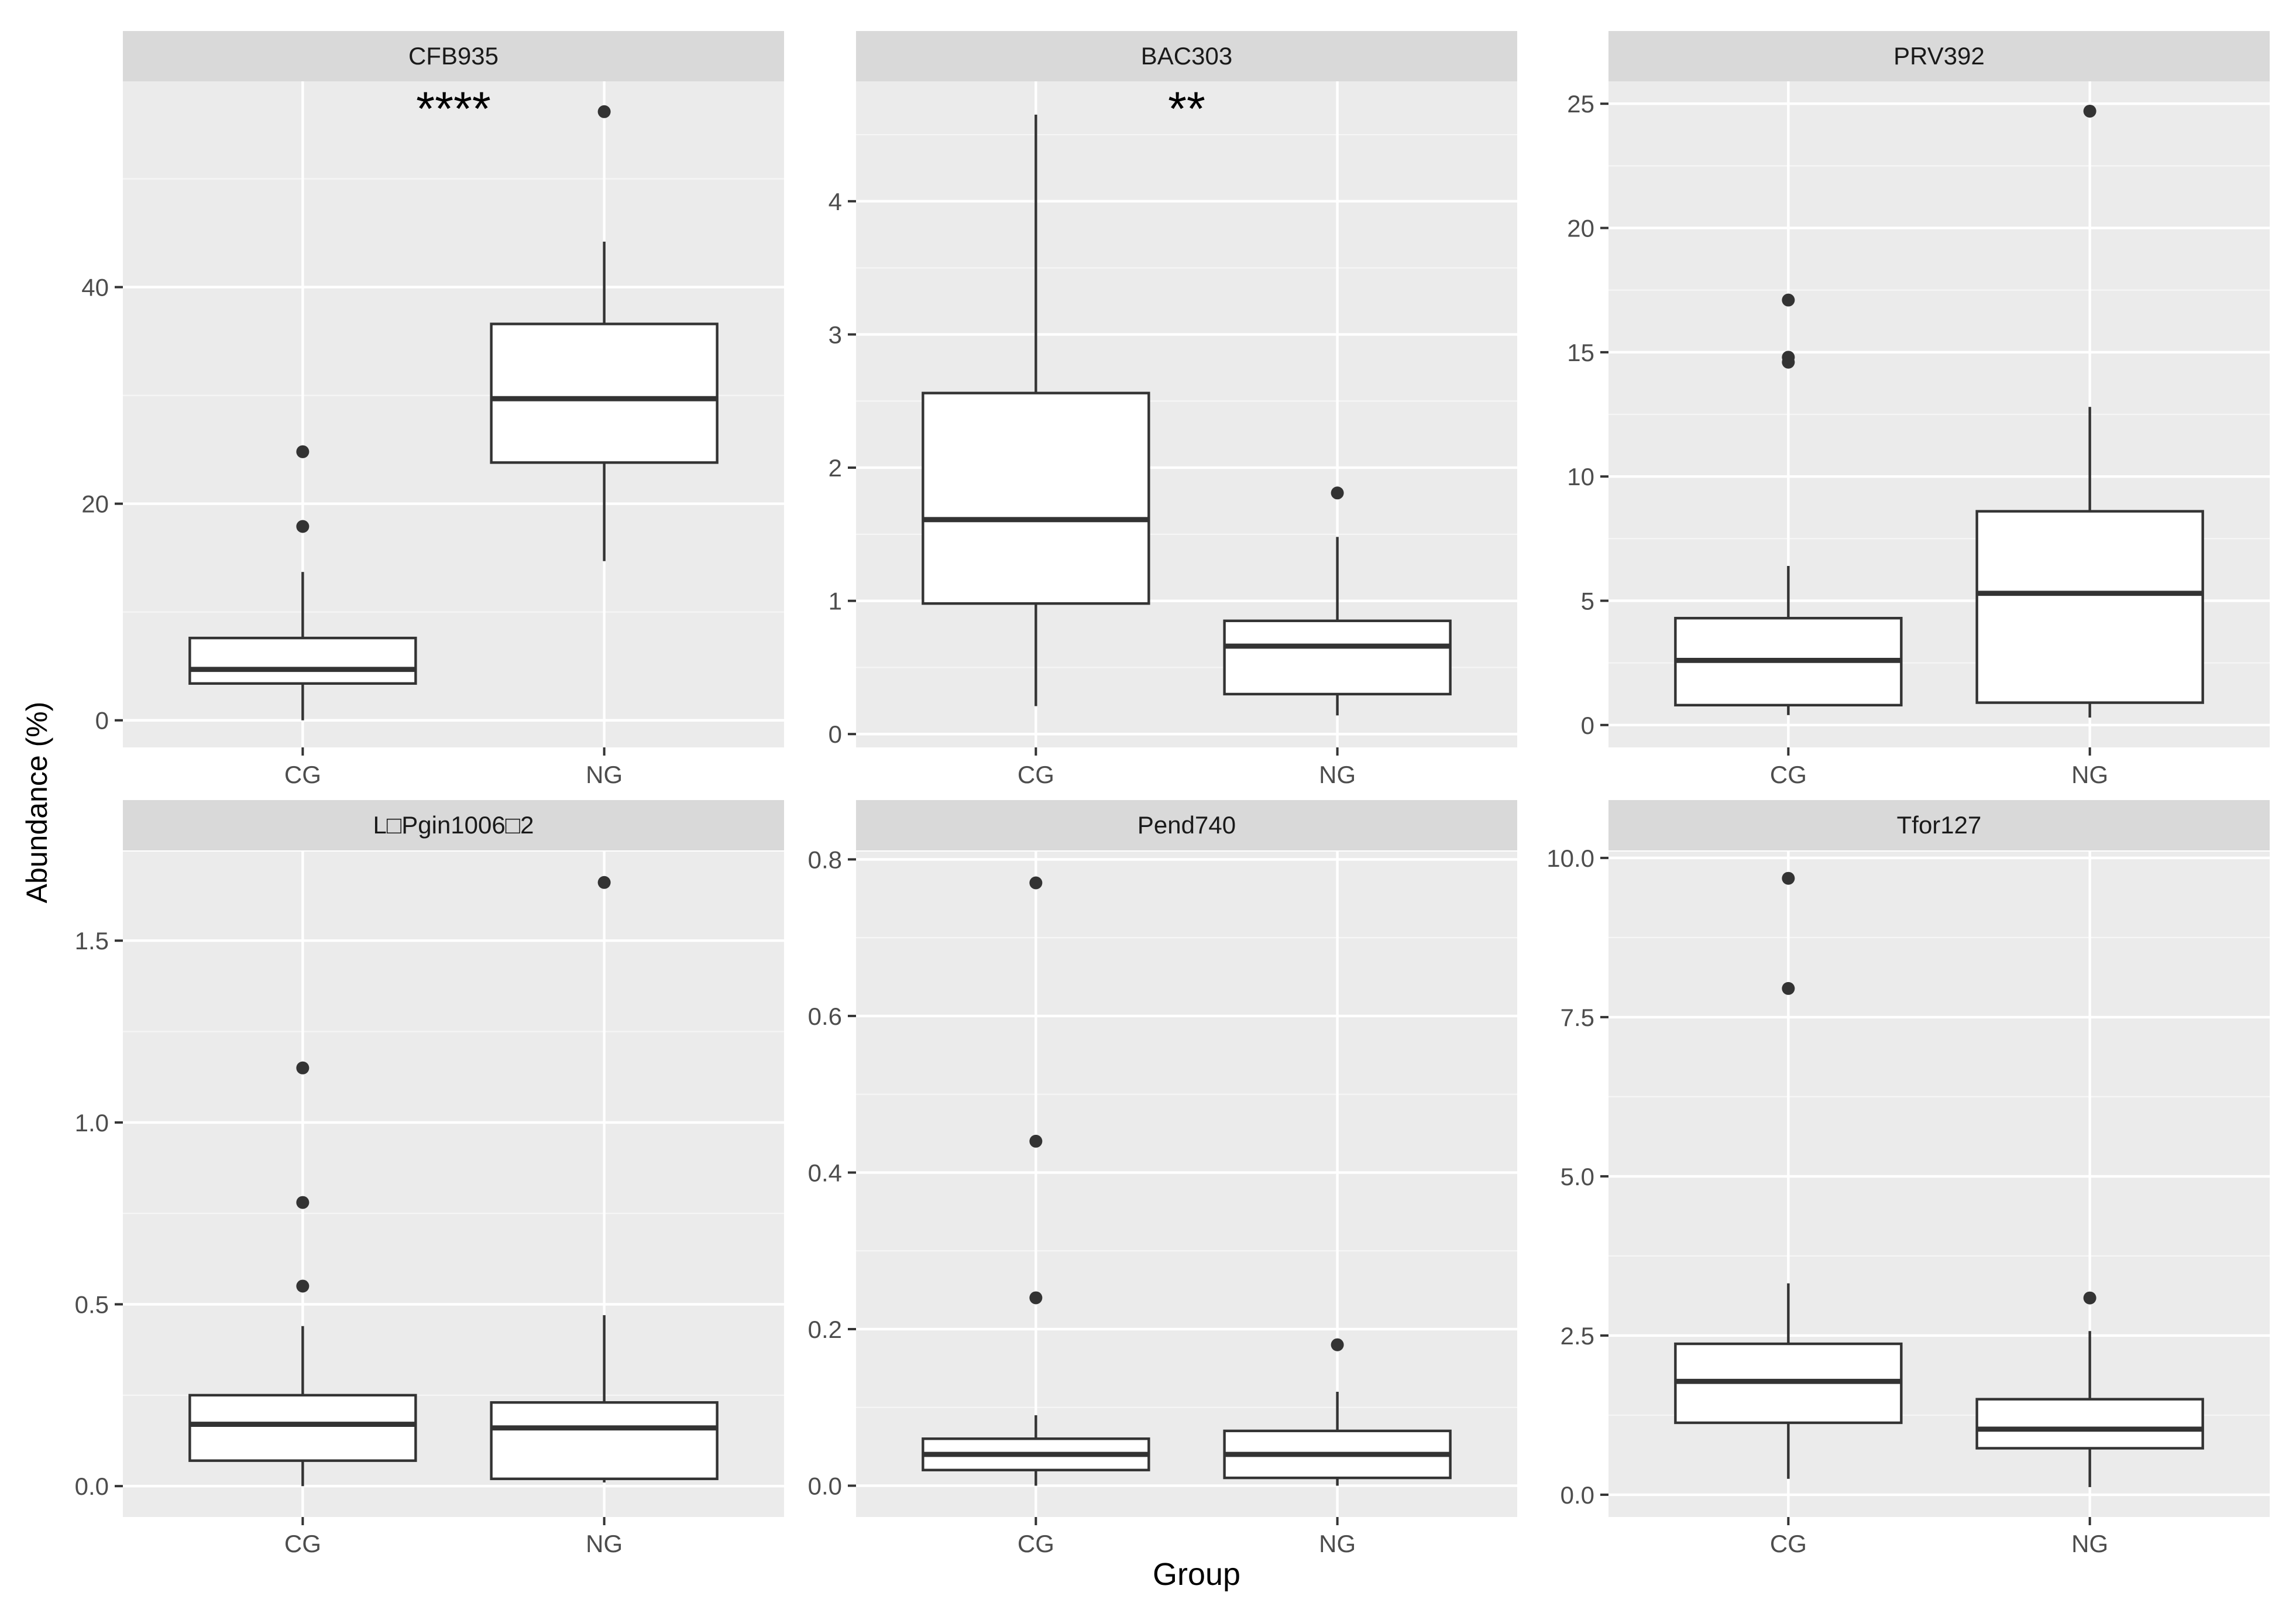 Image resolution: width=2296 pixels, height=1613 pixels. I want to click on y-tick-label: 2, so click(835, 468).